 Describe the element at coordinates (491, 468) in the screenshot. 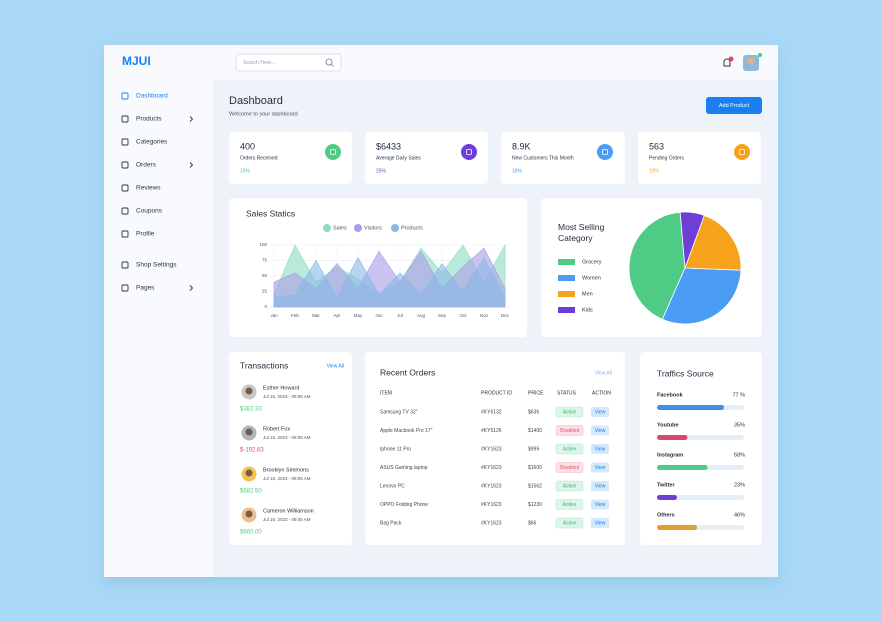

I see `table-cell: #KY1623` at that location.